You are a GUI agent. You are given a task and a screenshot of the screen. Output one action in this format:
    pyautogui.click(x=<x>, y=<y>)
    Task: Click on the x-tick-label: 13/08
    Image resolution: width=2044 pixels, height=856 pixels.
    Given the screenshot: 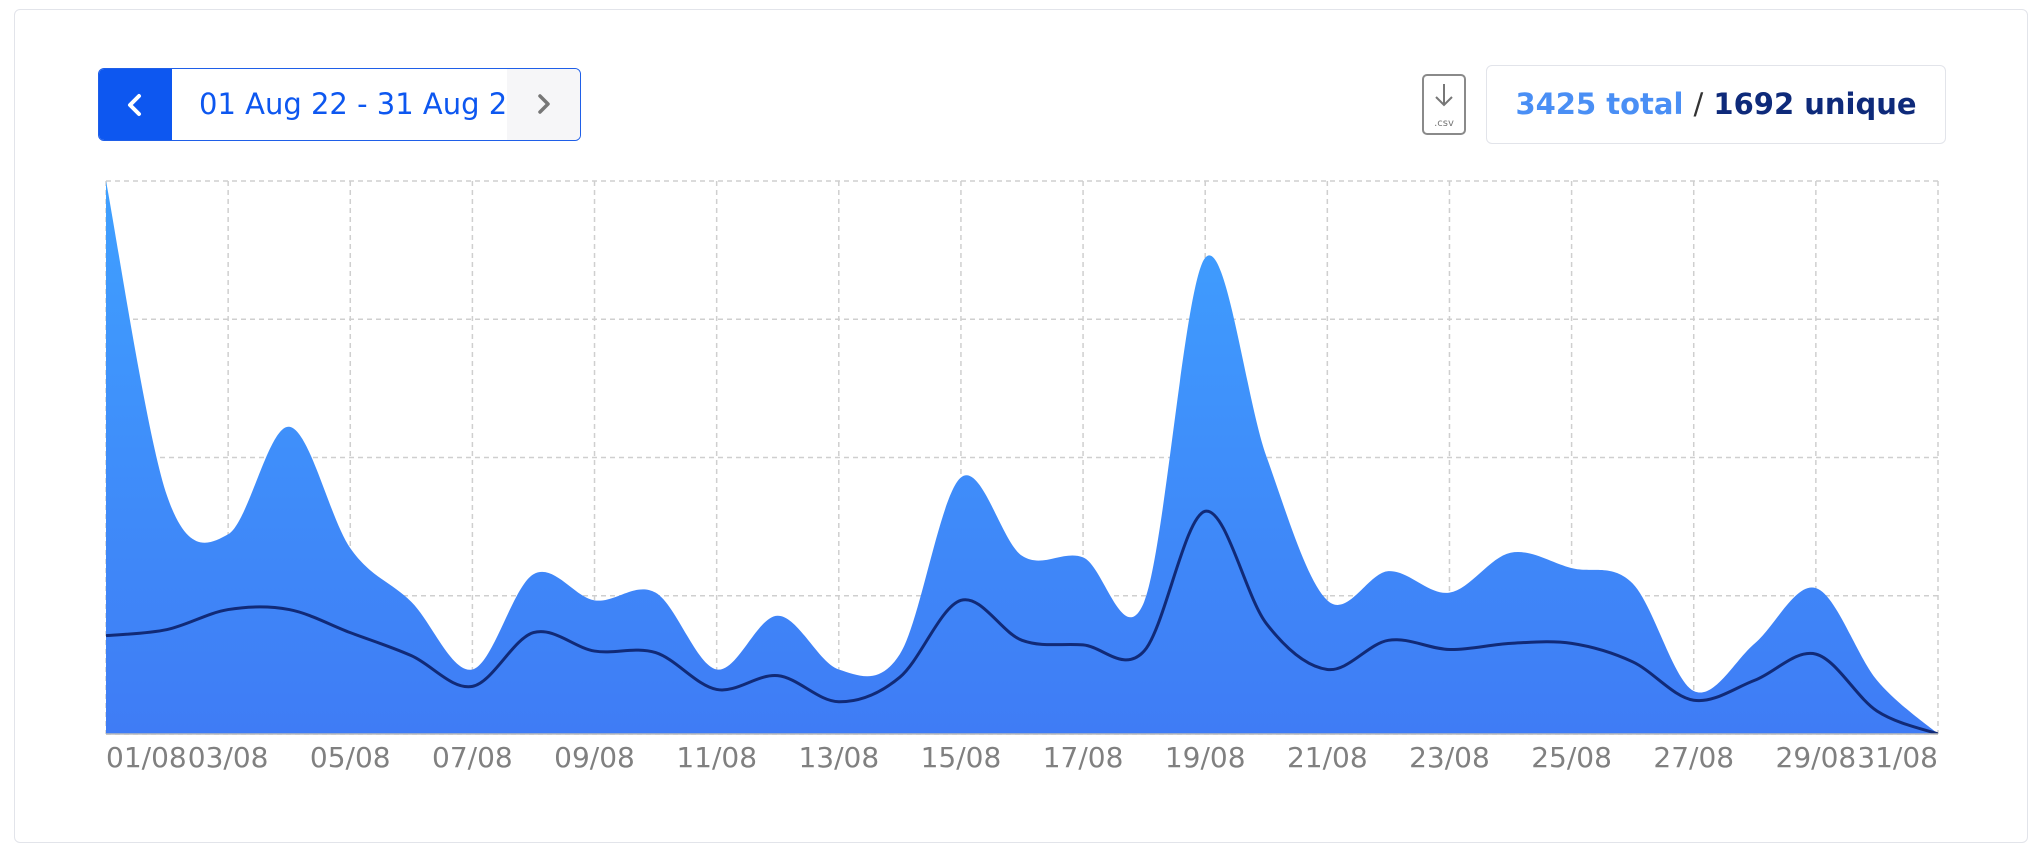 What is the action you would take?
    pyautogui.click(x=838, y=757)
    